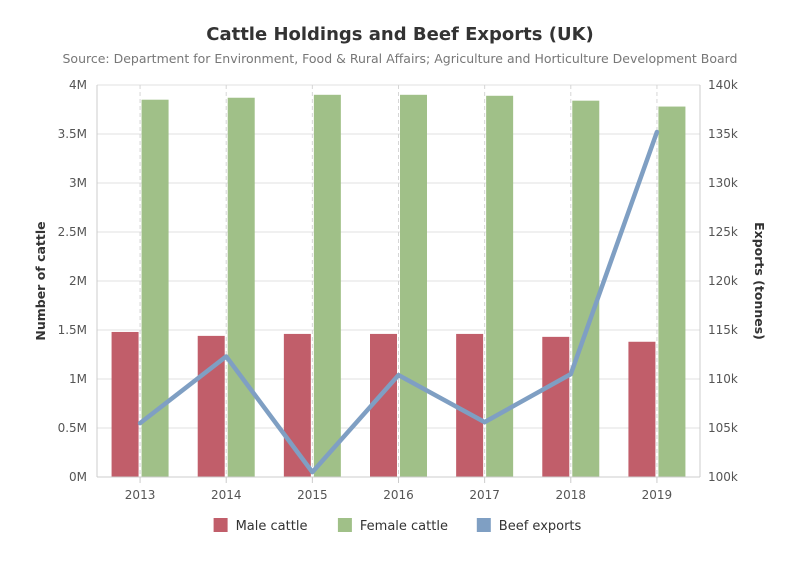 This screenshot has width=800, height=570. What do you see at coordinates (226, 495) in the screenshot?
I see `x-tick-label: 2014` at bounding box center [226, 495].